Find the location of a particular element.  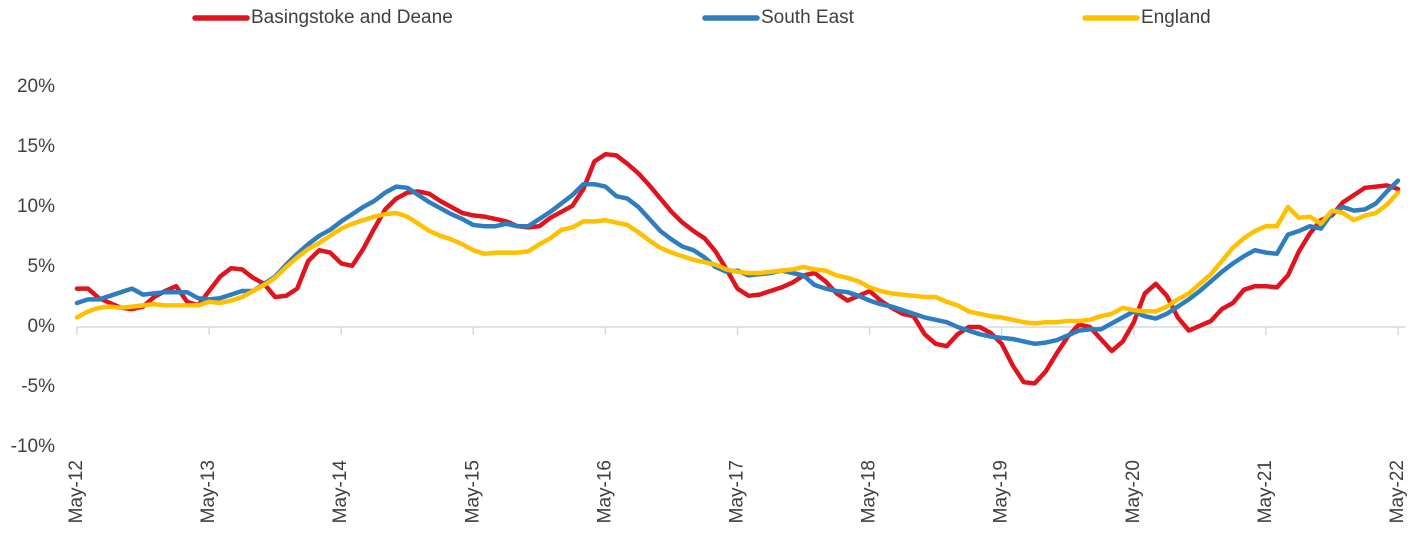

y-tick-label: -5% is located at coordinates (38, 386).